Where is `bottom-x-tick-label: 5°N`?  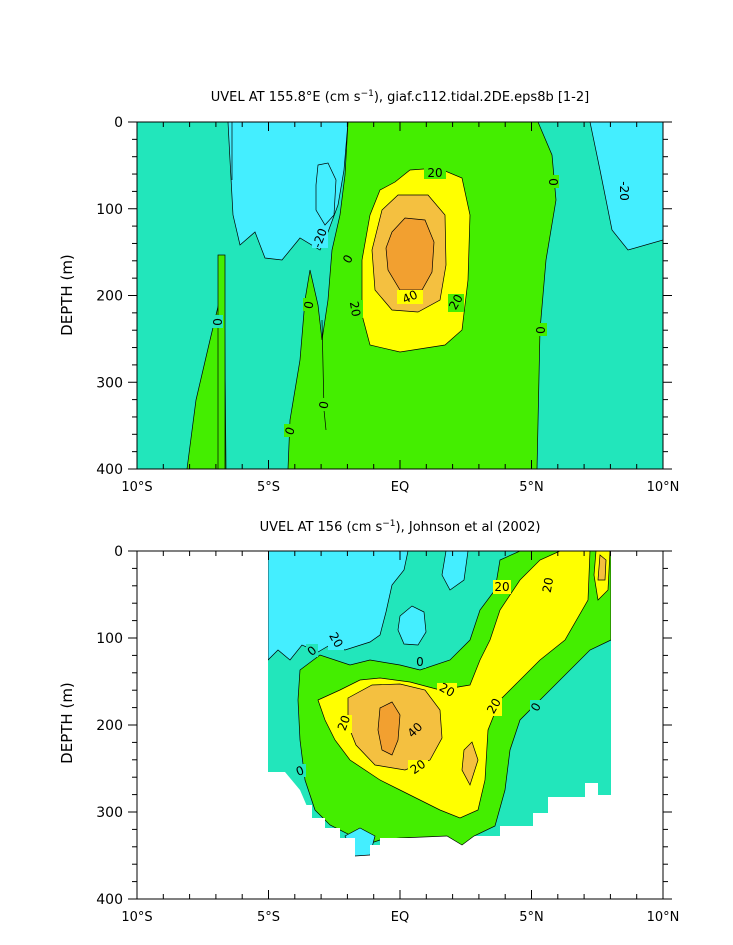
bottom-x-tick-label: 5°N is located at coordinates (531, 917).